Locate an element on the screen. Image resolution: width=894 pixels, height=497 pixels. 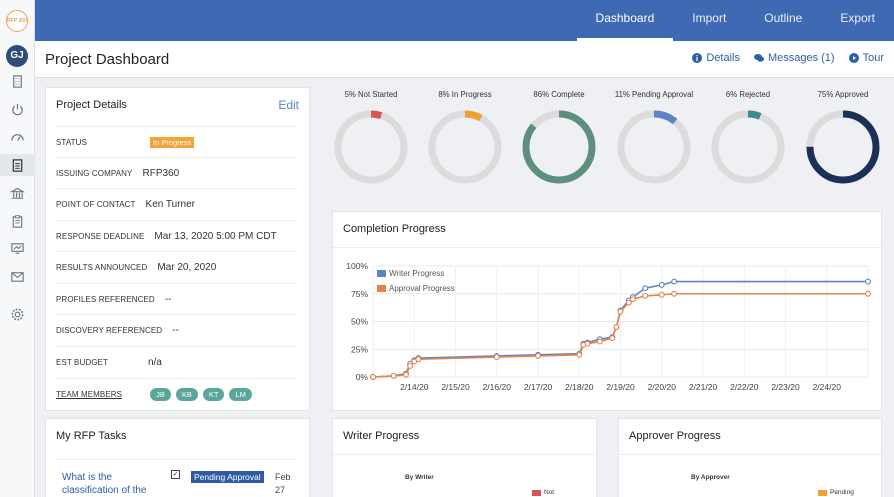
donut-track is located at coordinates (371, 147).